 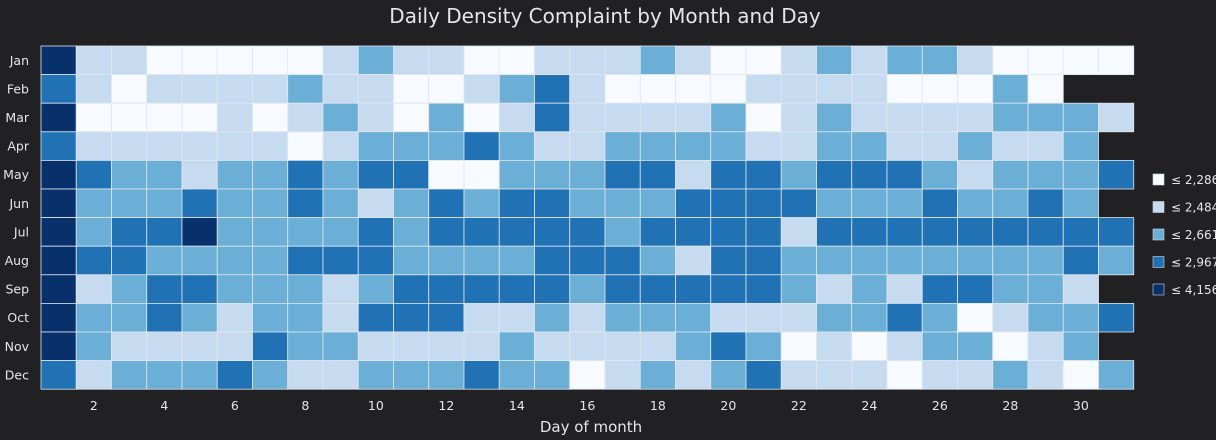 What do you see at coordinates (446, 405) in the screenshot?
I see `x-tick-label: 12` at bounding box center [446, 405].